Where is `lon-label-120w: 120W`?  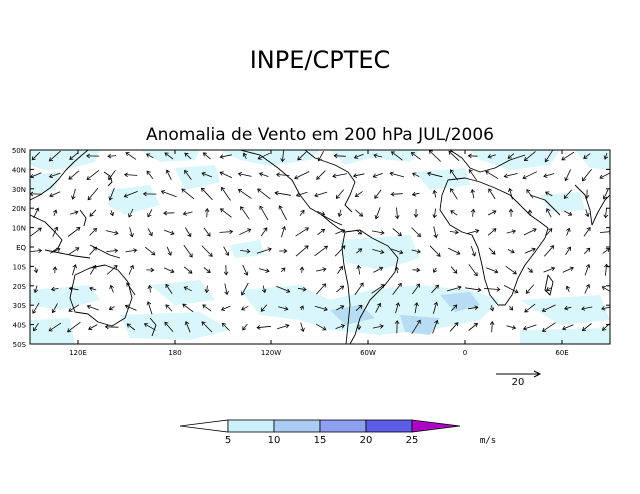 lon-label-120w: 120W is located at coordinates (271, 353).